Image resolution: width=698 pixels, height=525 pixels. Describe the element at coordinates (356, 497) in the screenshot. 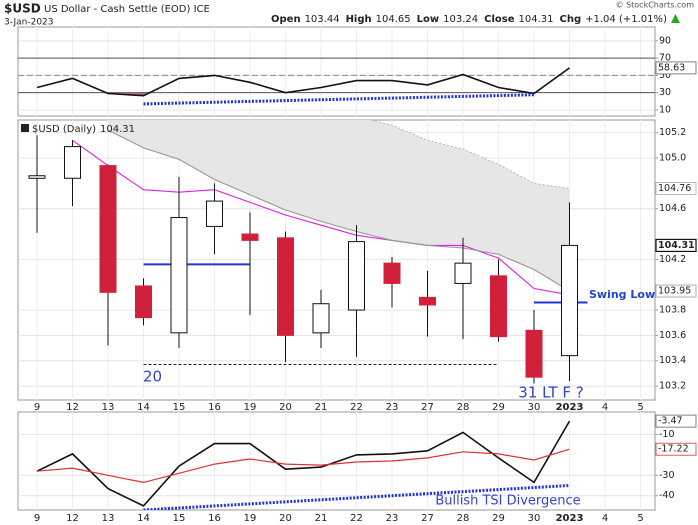

I see `trendline` at that location.